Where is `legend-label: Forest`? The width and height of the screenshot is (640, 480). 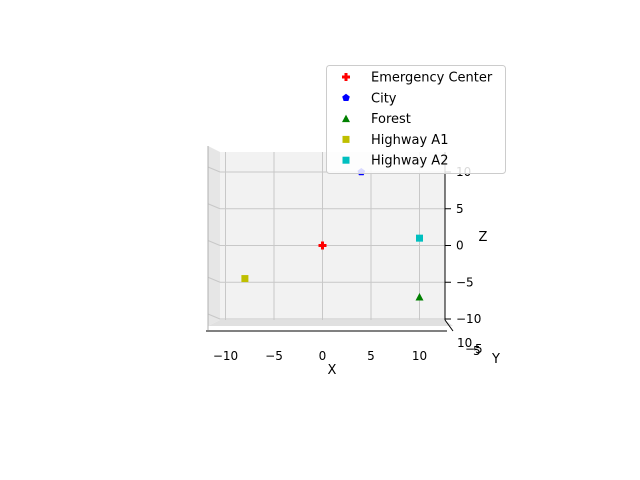 legend-label: Forest is located at coordinates (391, 119).